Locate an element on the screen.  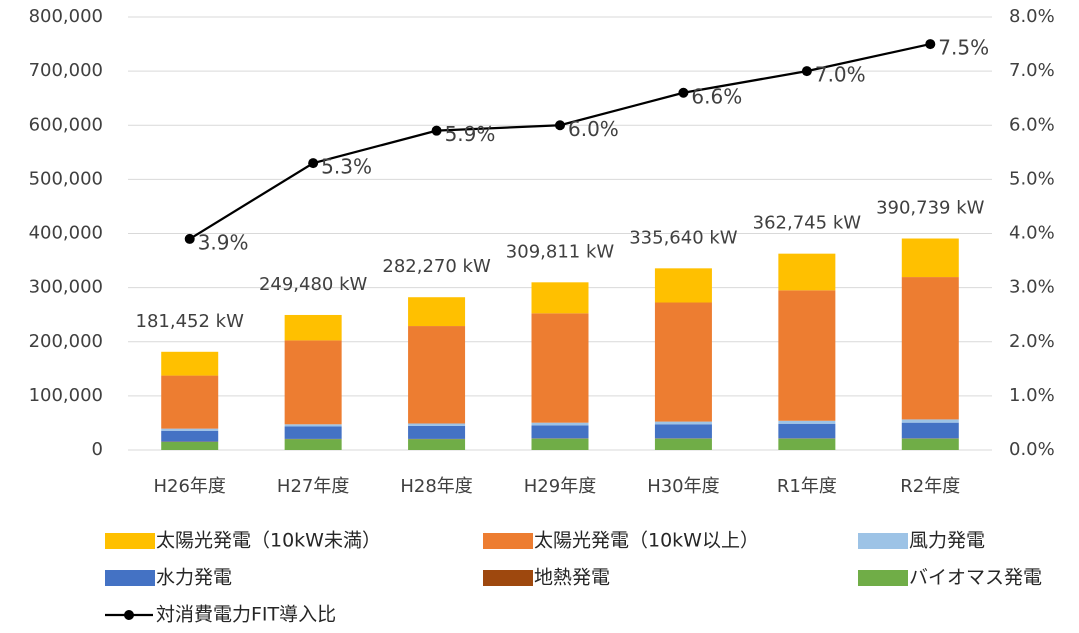
y2-tick-label: 1.0% is located at coordinates (1032, 395).